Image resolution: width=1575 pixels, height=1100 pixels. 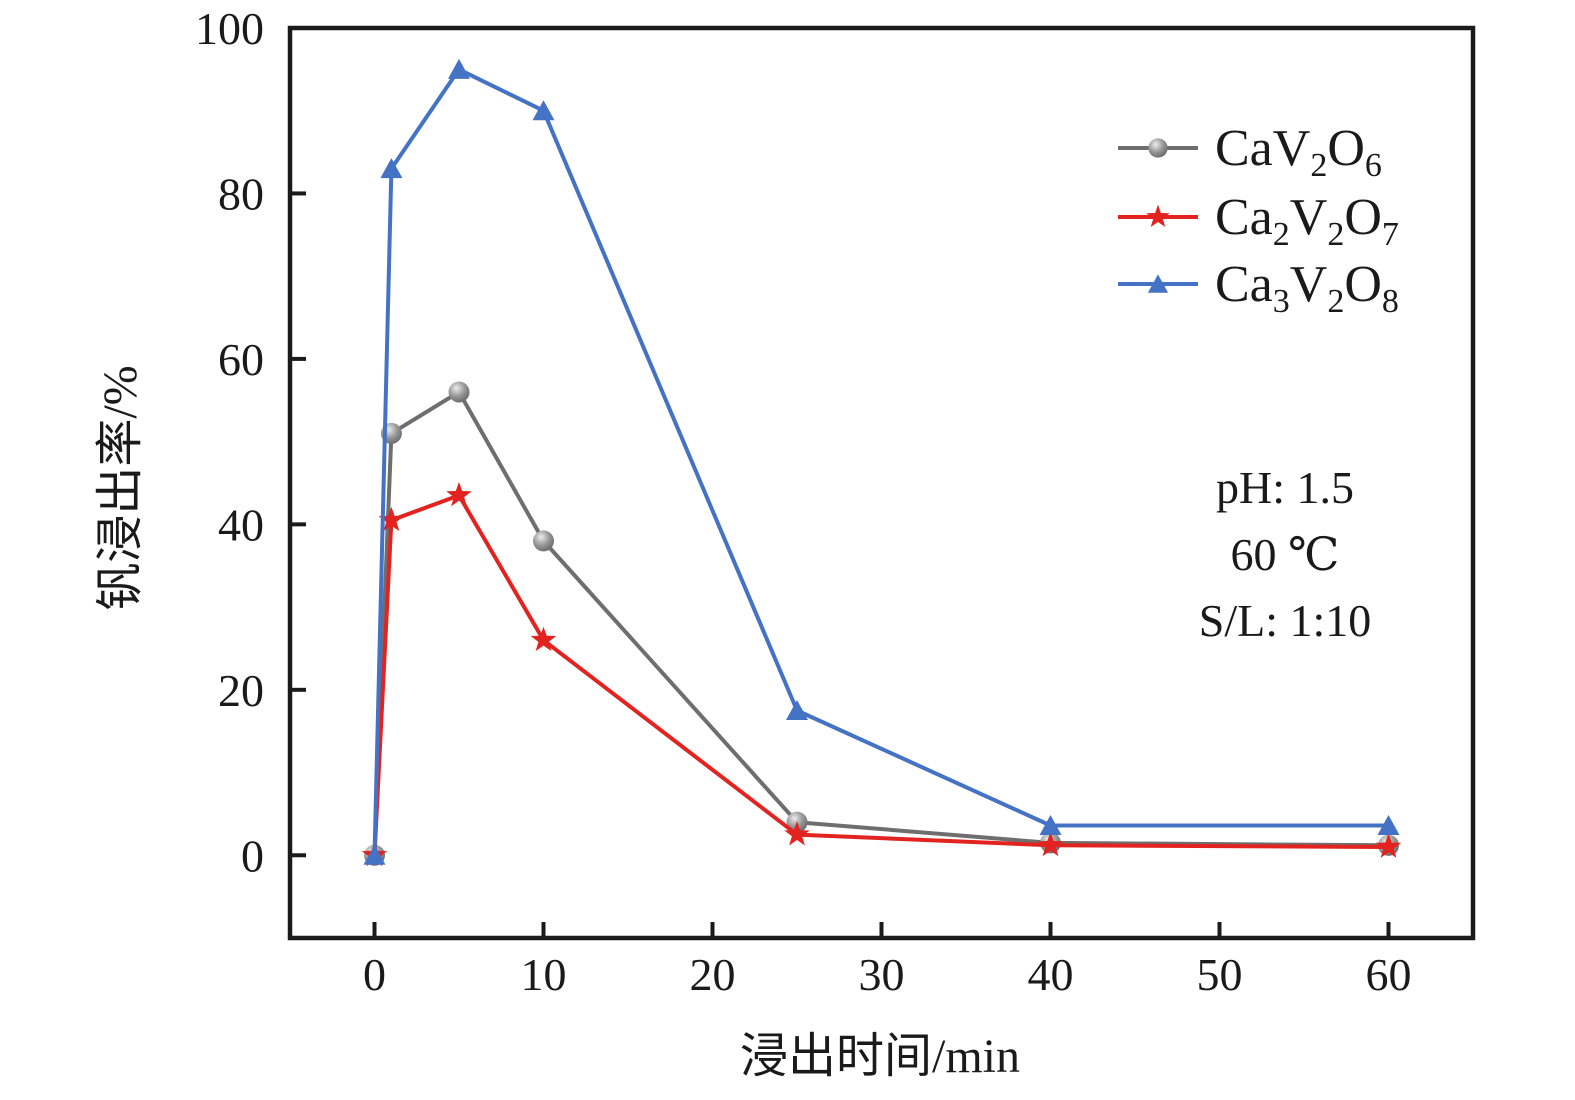 I want to click on y-tick-label: 80, so click(x=241, y=193).